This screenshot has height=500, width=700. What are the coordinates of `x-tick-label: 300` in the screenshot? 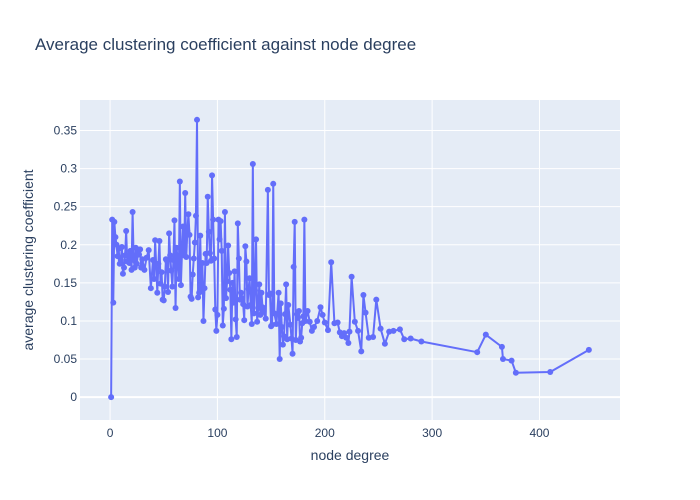 It's located at (432, 433).